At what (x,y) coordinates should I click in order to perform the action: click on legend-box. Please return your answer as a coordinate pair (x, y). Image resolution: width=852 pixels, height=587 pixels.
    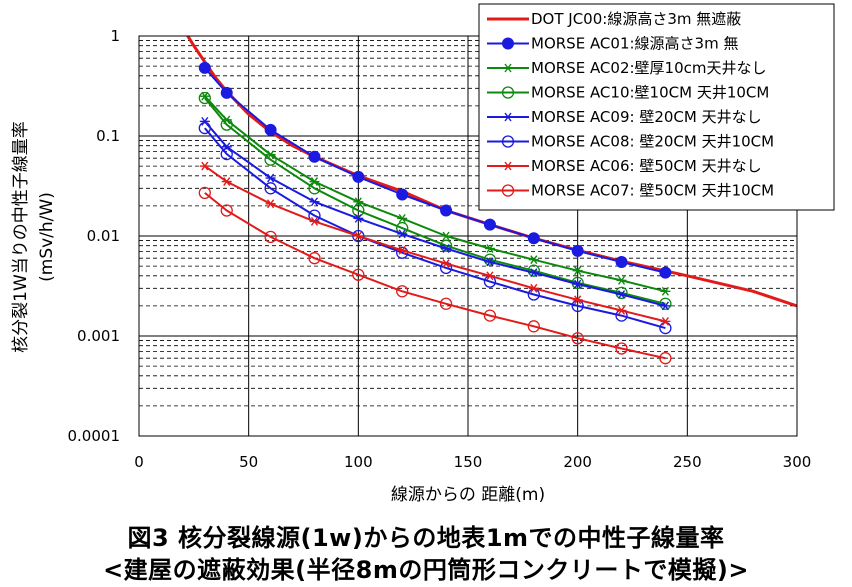
    Looking at the image, I should click on (656, 107).